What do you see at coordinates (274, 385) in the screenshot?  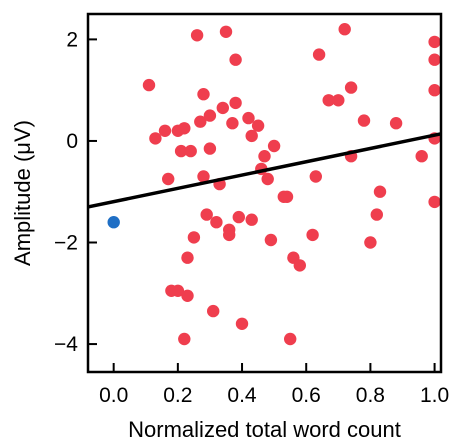 I see `x-axis-ticks: 0.0 0.2 0.4 0.6 0.8 1.0` at bounding box center [274, 385].